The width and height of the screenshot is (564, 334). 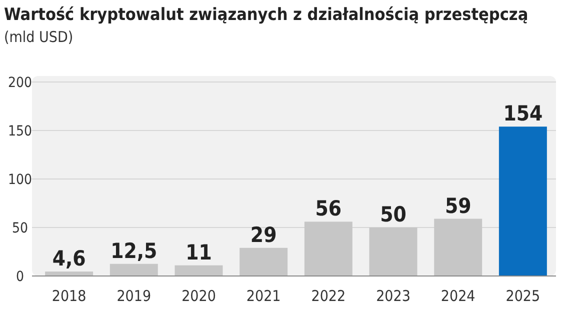 I want to click on x-tick-label: 2022, so click(x=328, y=296).